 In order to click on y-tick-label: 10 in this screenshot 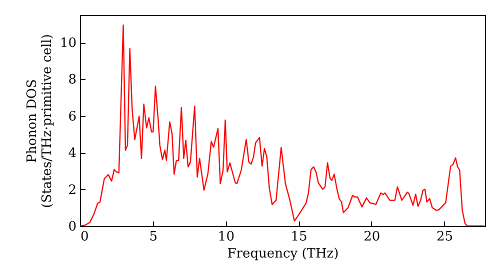, I will do `click(68, 44)`.